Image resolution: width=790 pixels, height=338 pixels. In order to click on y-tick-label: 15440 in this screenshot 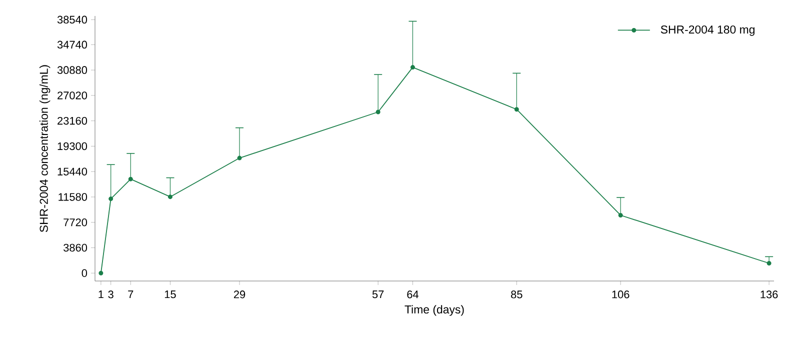, I will do `click(73, 172)`.